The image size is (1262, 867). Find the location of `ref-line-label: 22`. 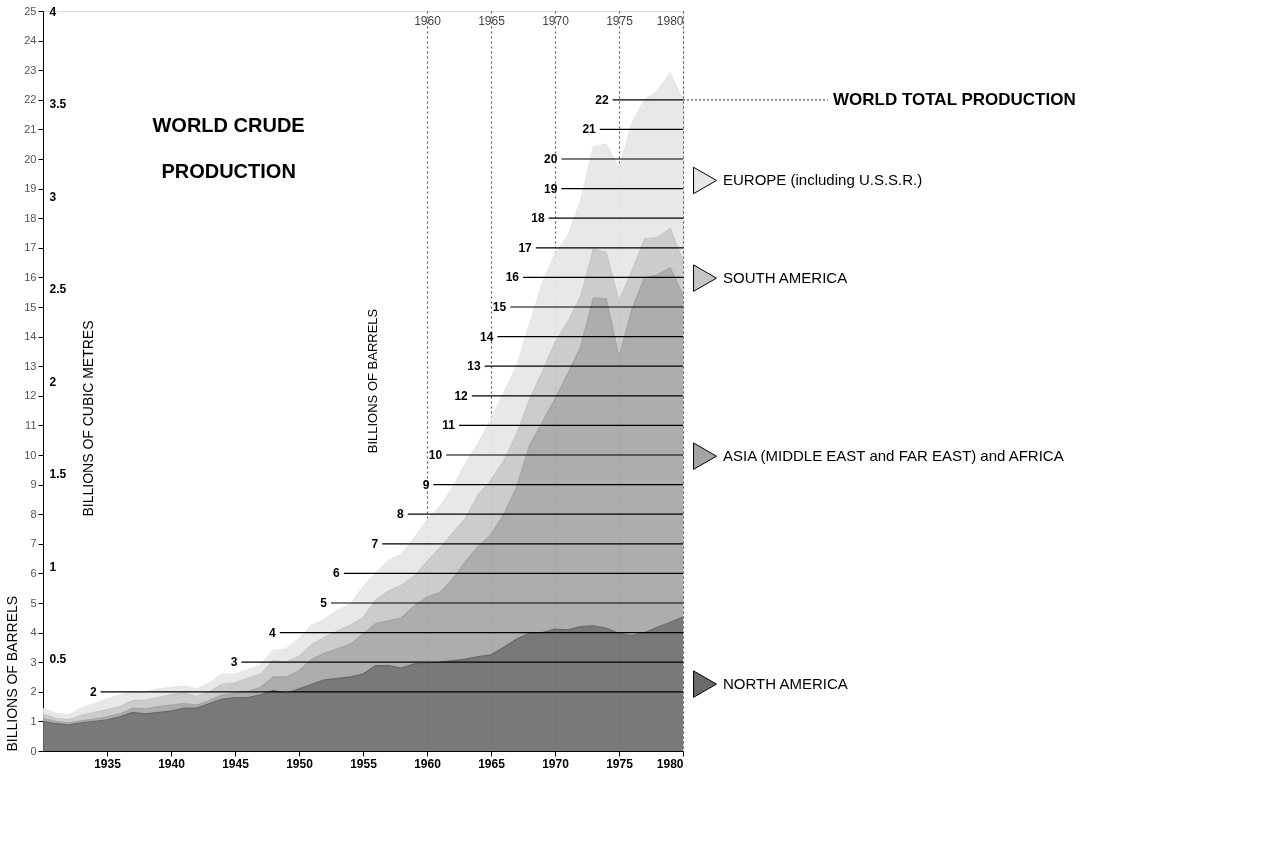

ref-line-label: 22 is located at coordinates (602, 99).